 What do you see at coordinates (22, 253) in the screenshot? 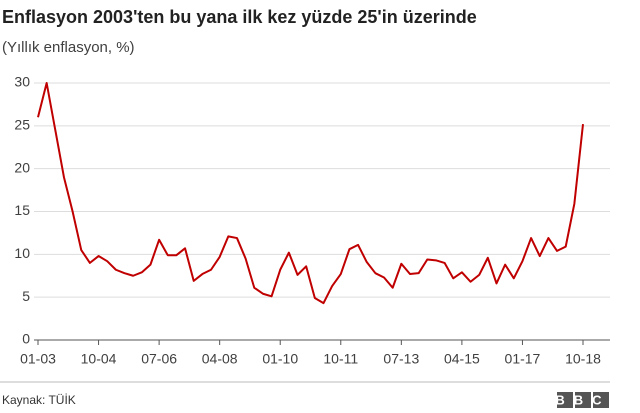
I see `y-tick-label: 10` at bounding box center [22, 253].